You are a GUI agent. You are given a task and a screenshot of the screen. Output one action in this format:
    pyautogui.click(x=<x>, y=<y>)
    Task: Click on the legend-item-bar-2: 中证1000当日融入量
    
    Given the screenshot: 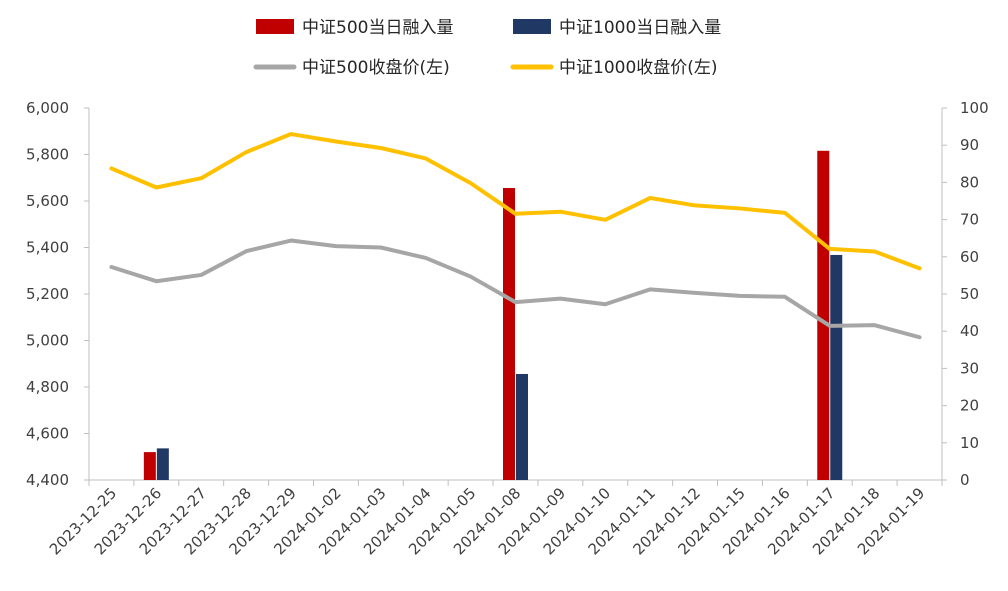 What is the action you would take?
    pyautogui.click(x=617, y=28)
    